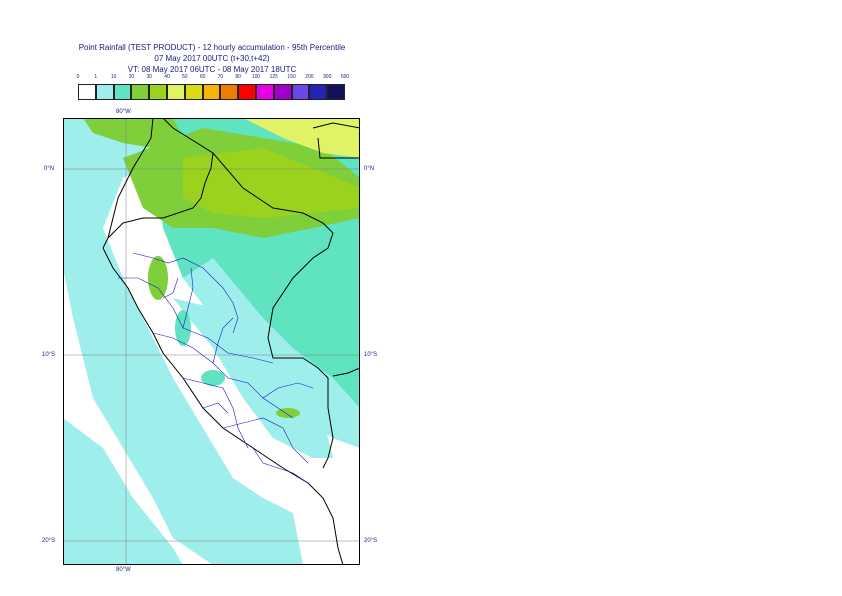  Describe the element at coordinates (185, 77) in the screenshot. I see `legend-tick: 50` at that location.